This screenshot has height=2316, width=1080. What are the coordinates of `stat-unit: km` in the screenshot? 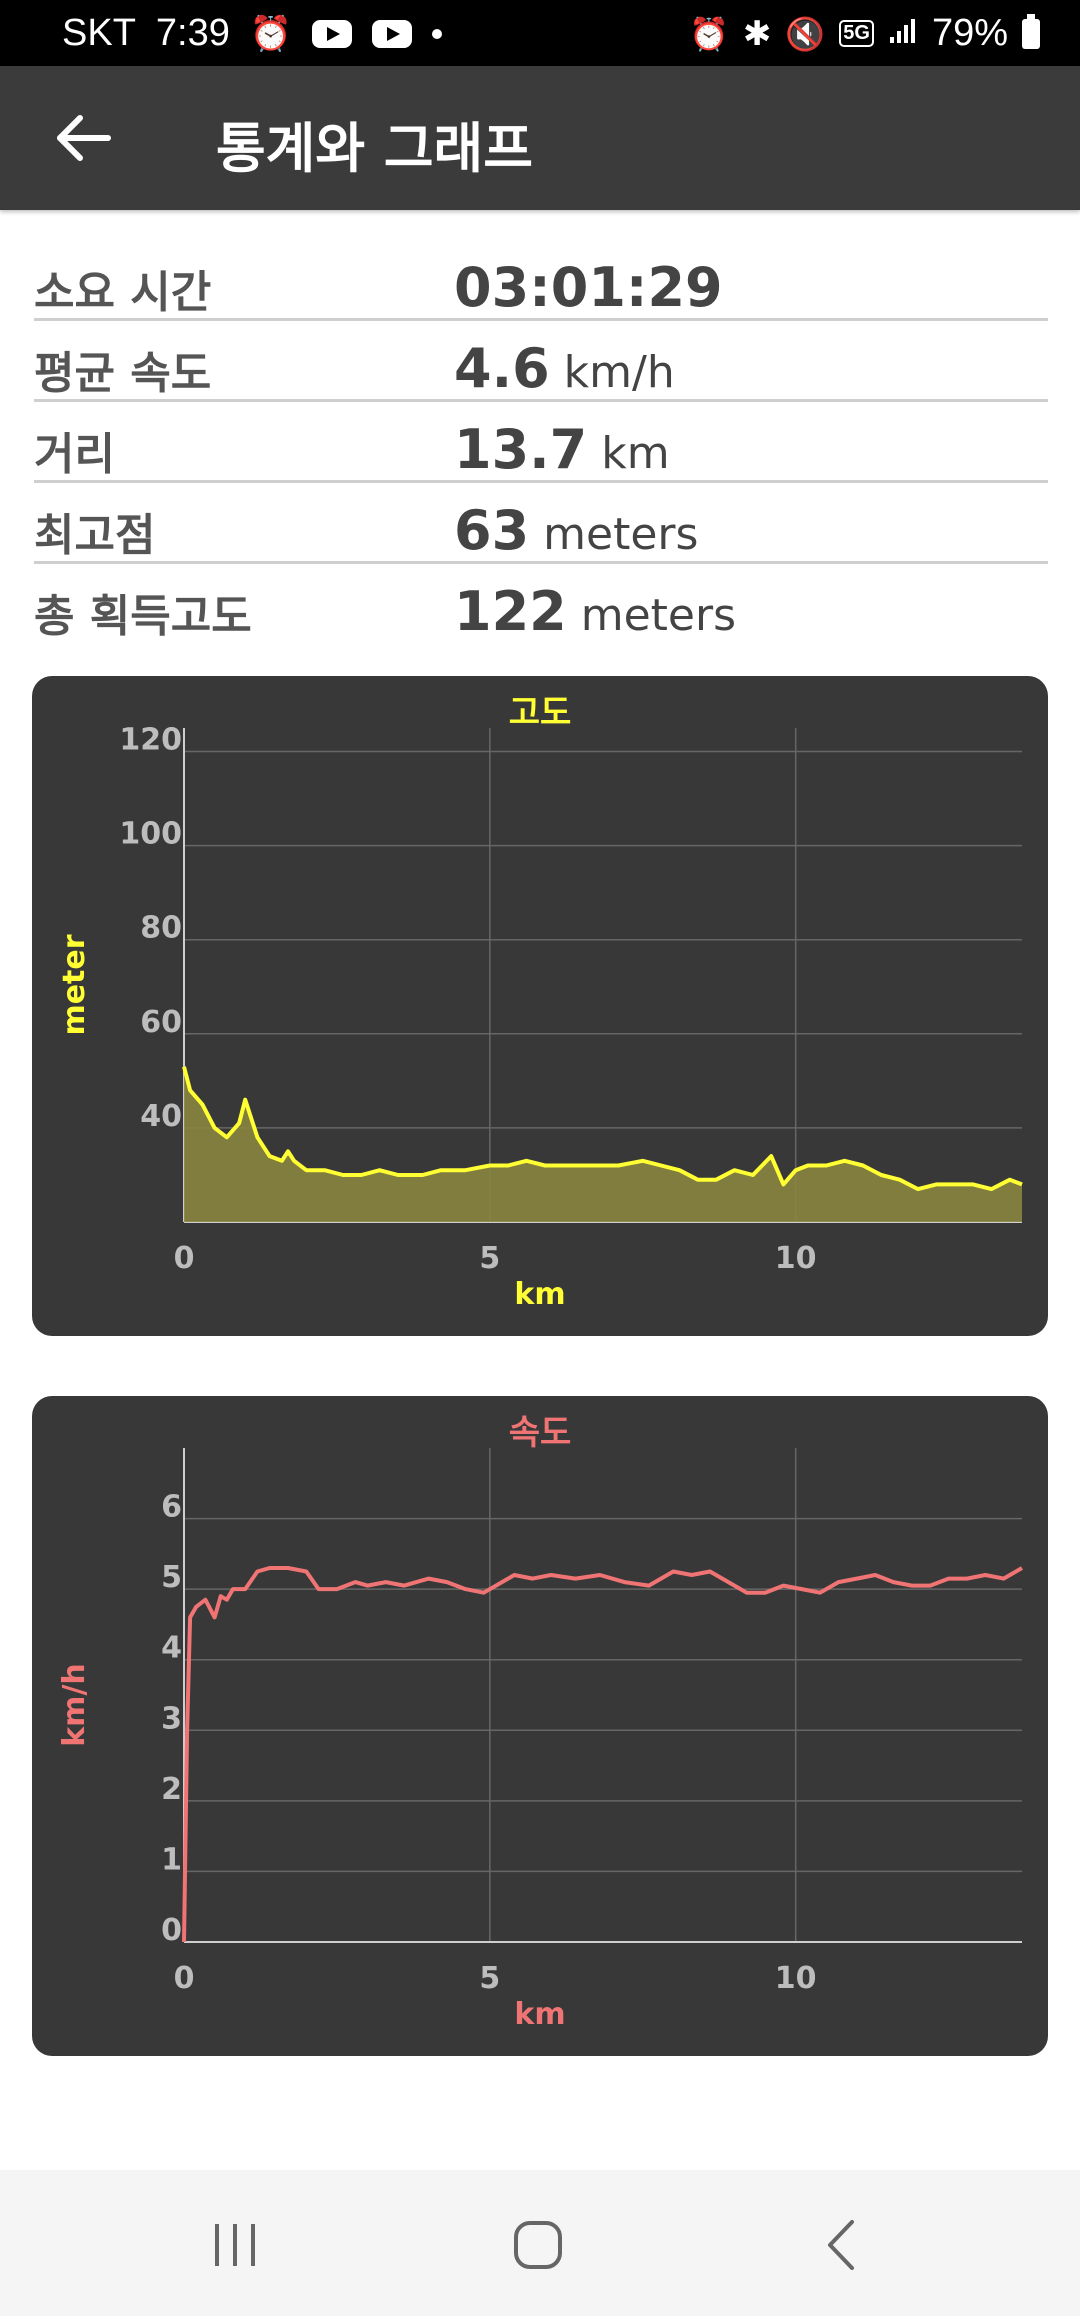 It's located at (635, 453).